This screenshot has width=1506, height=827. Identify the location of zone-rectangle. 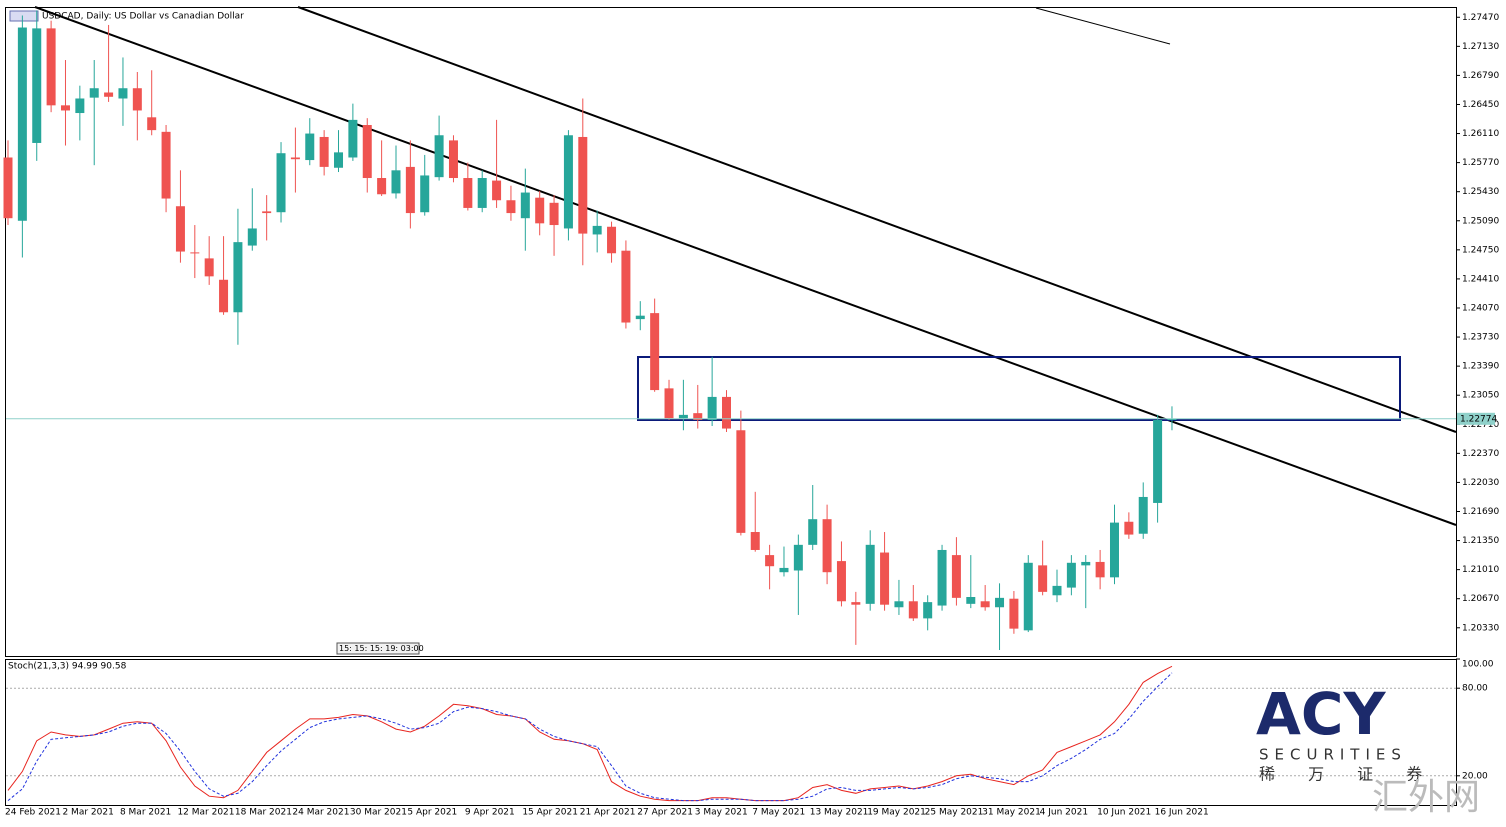
(1019, 388).